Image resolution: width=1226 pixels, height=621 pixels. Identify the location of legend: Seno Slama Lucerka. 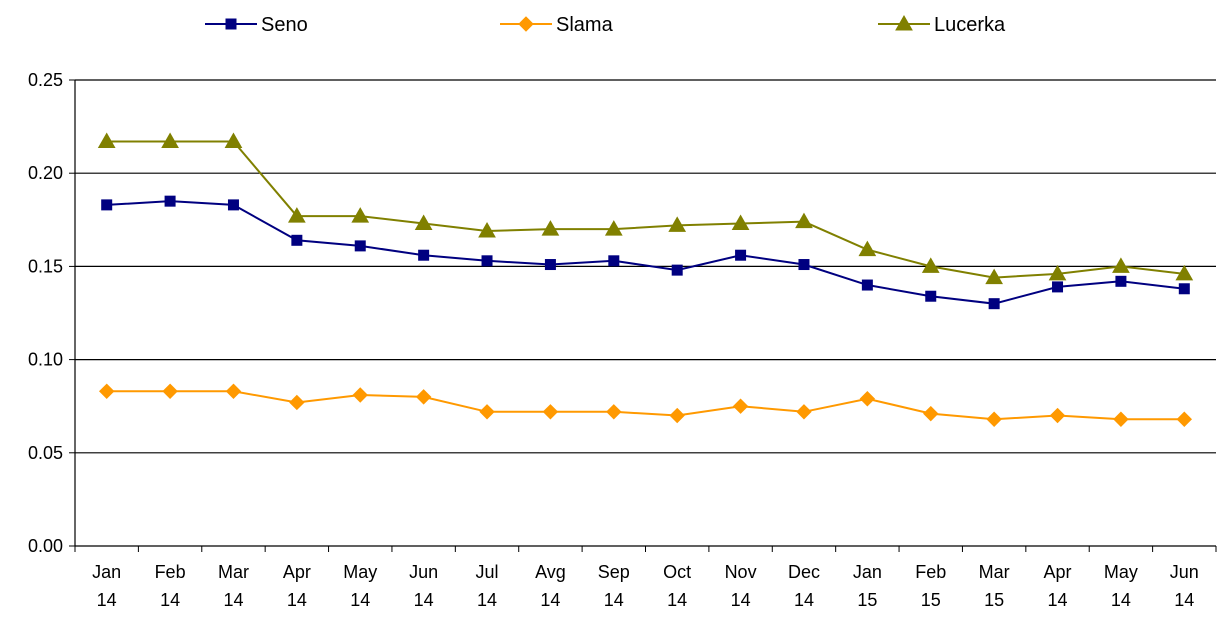
(605, 25).